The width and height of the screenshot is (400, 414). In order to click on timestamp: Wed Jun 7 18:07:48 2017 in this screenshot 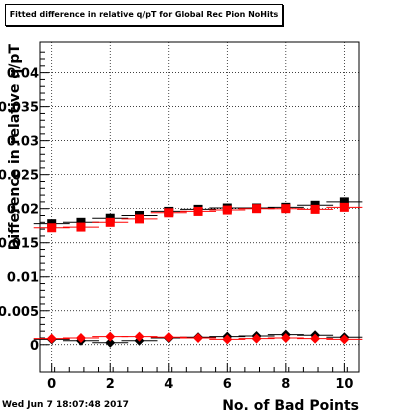, I will do `click(65, 405)`.